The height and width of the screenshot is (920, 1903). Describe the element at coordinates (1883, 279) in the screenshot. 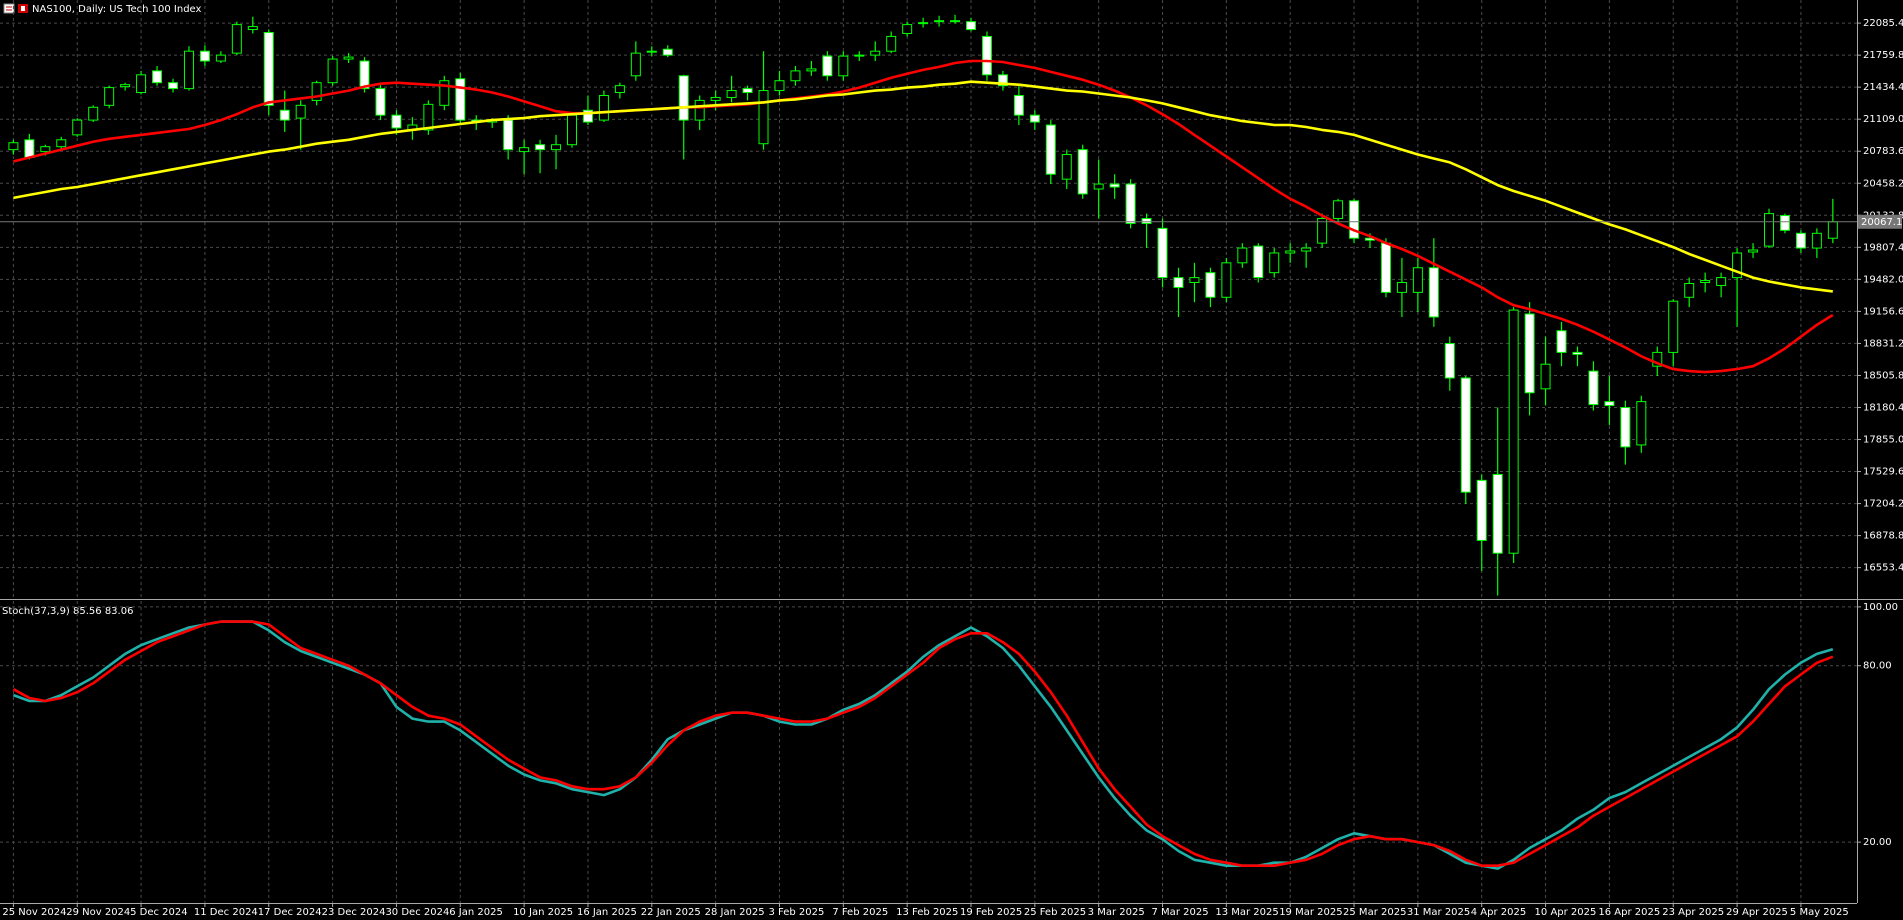

I see `y-tick-label: 19482.0` at that location.